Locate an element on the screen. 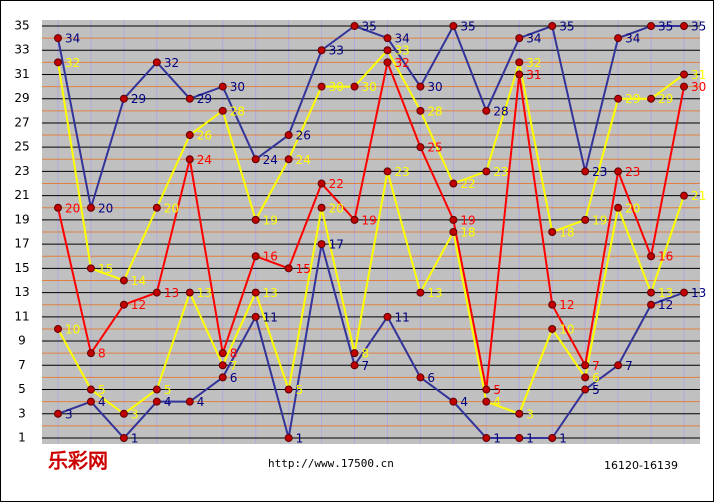 The image size is (714, 502). logo: 乐彩网 is located at coordinates (78, 461).